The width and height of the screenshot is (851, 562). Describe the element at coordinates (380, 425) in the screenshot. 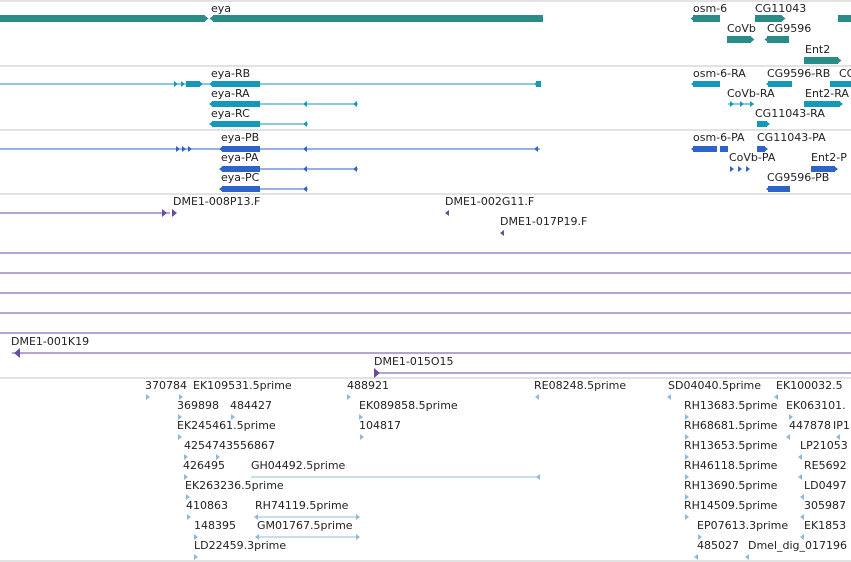

I see `est-label: 104817` at that location.